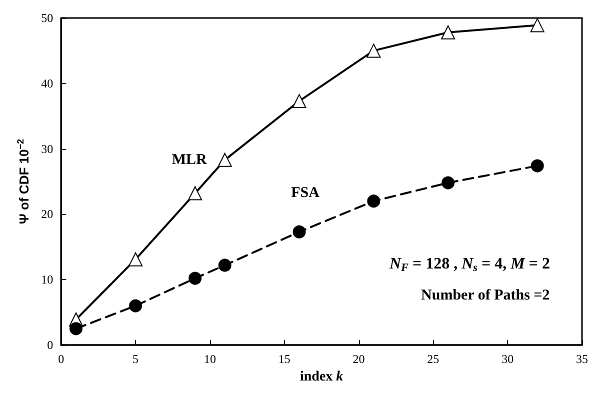 This screenshot has height=401, width=606. What do you see at coordinates (210, 359) in the screenshot?
I see `x-tick-label: 10` at bounding box center [210, 359].